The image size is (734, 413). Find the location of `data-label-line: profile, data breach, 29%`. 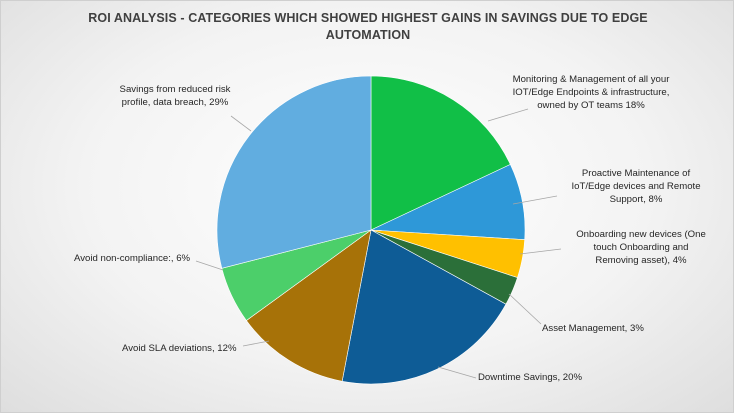

data-label-line: profile, data breach, 29% is located at coordinates (175, 102).